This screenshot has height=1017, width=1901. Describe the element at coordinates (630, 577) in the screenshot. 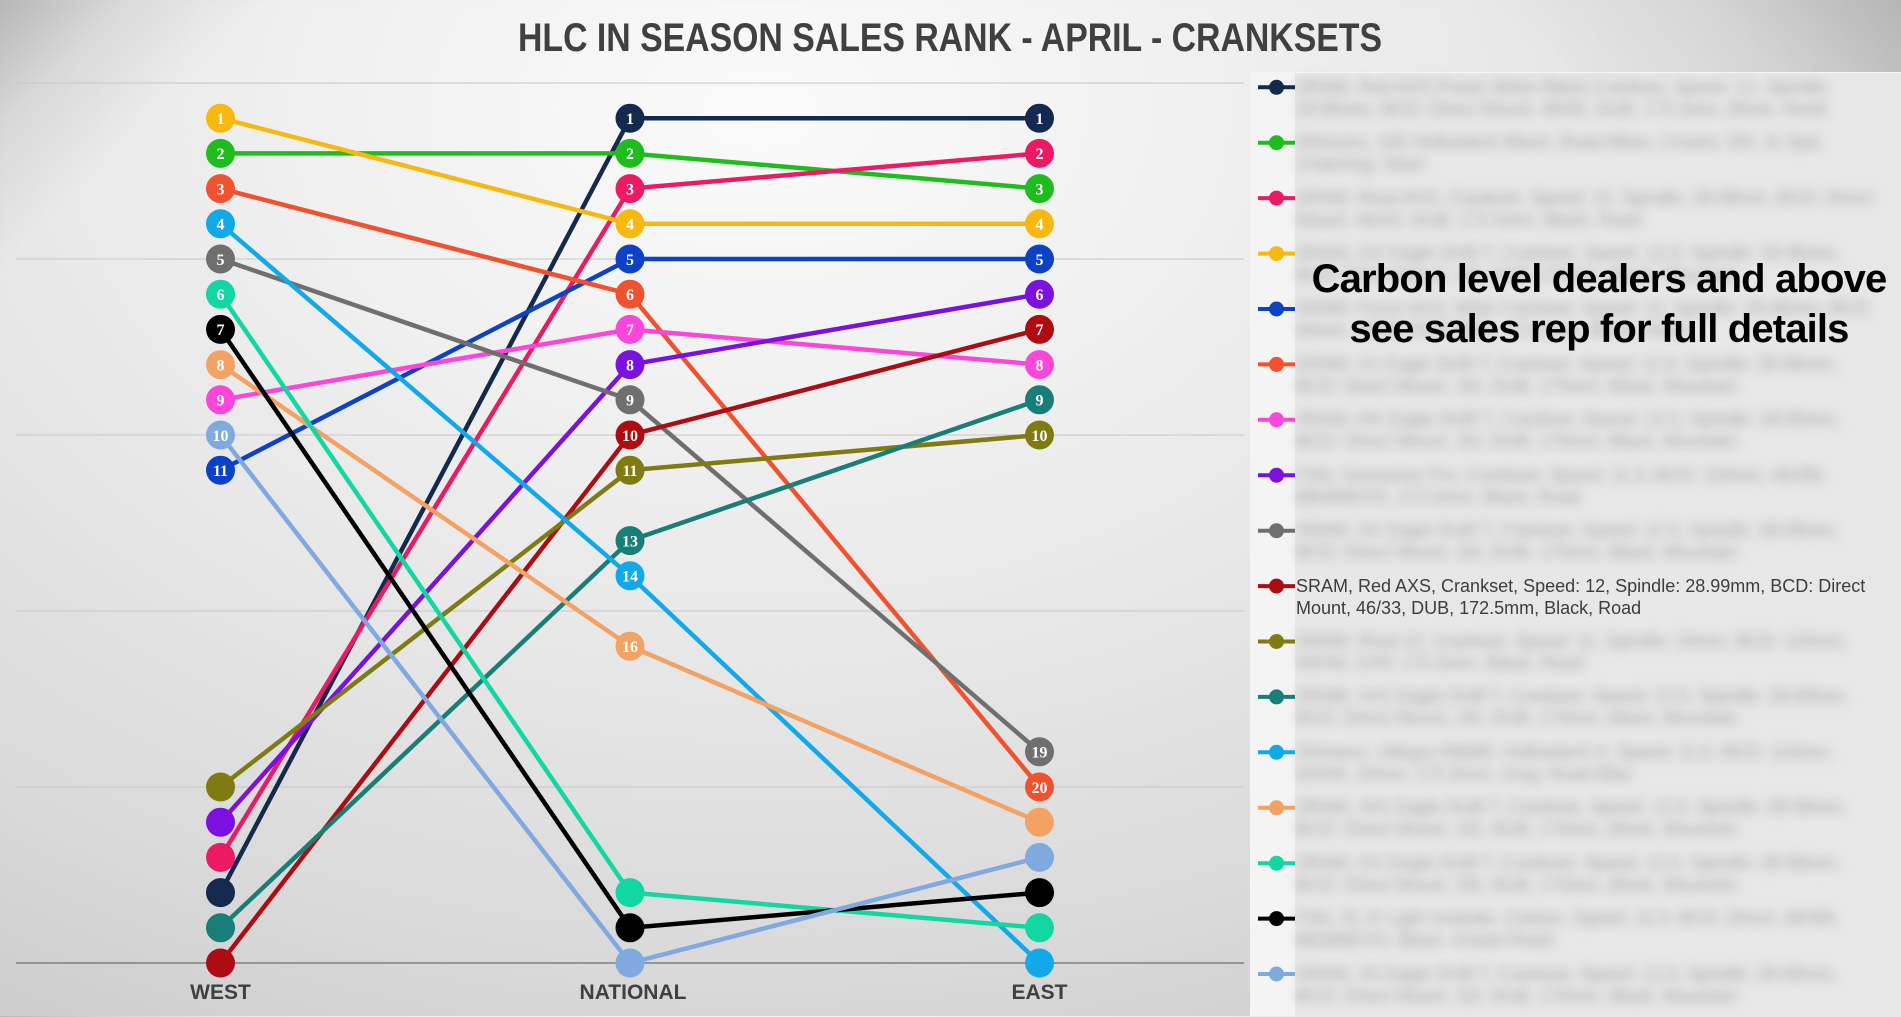

I see `svg-text: 14` at that location.